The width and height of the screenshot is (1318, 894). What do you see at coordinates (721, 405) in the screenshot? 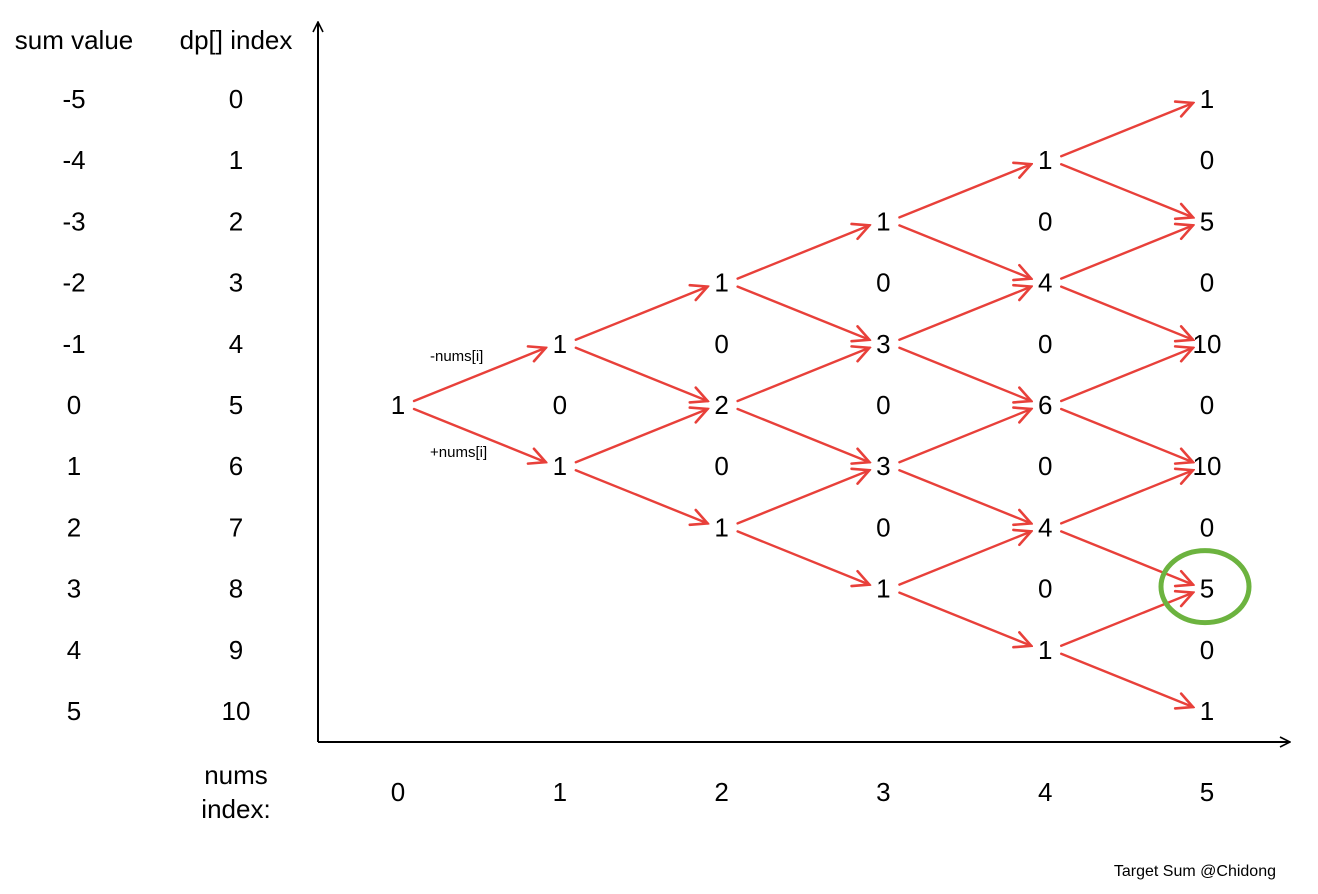
I see `dp-cell-value: 2` at bounding box center [721, 405].